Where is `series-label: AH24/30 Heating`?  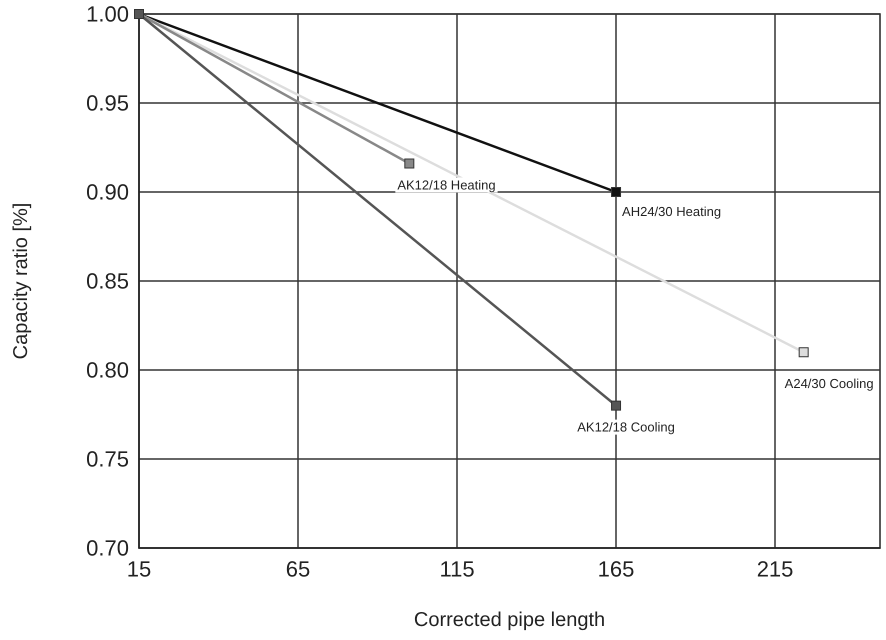
series-label: AH24/30 Heating is located at coordinates (672, 211).